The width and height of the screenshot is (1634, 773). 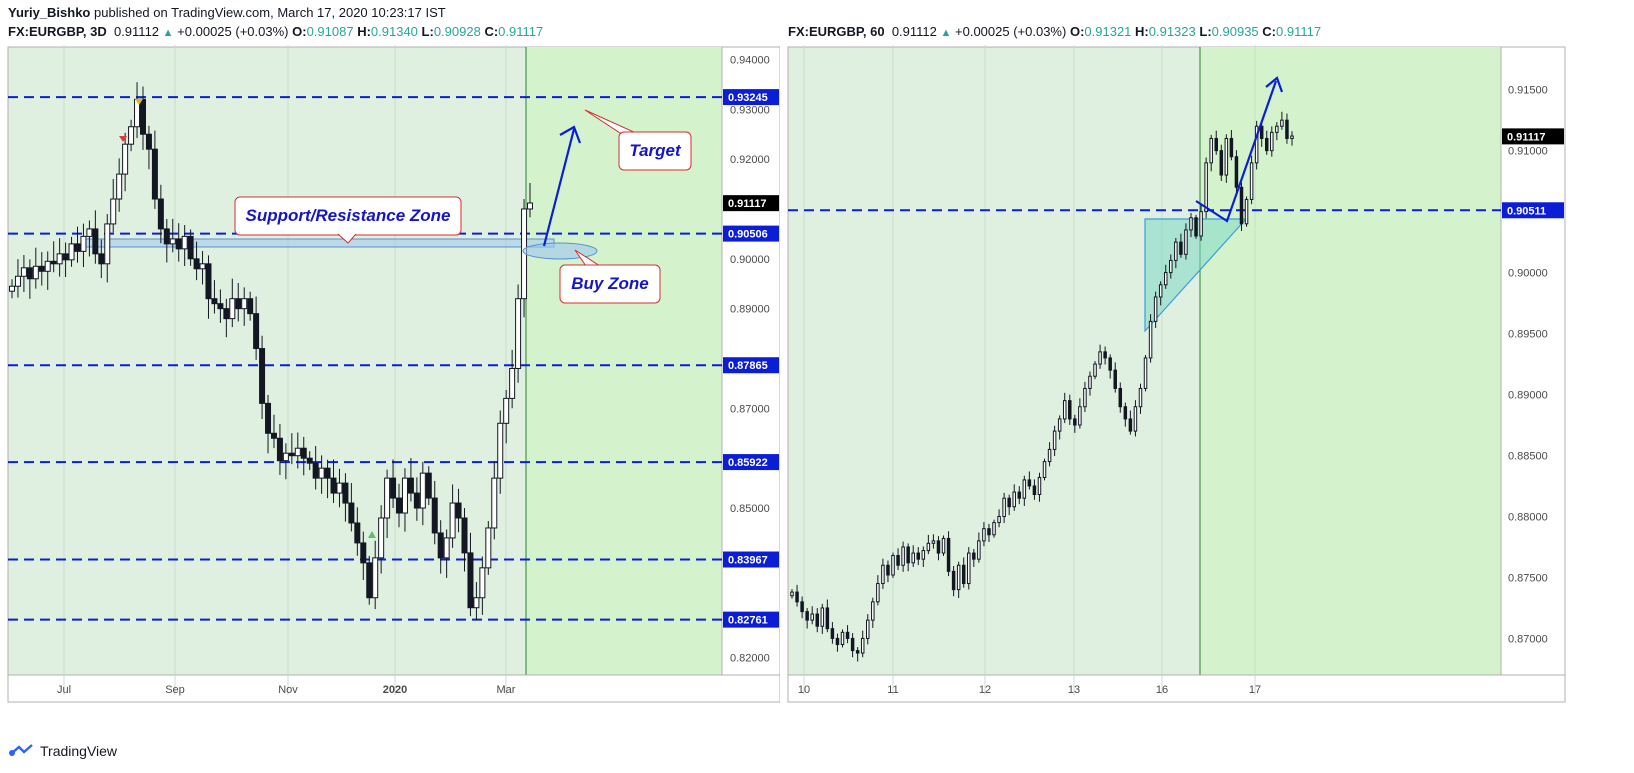 What do you see at coordinates (457, 31) in the screenshot?
I see `left-low: 0.90928` at bounding box center [457, 31].